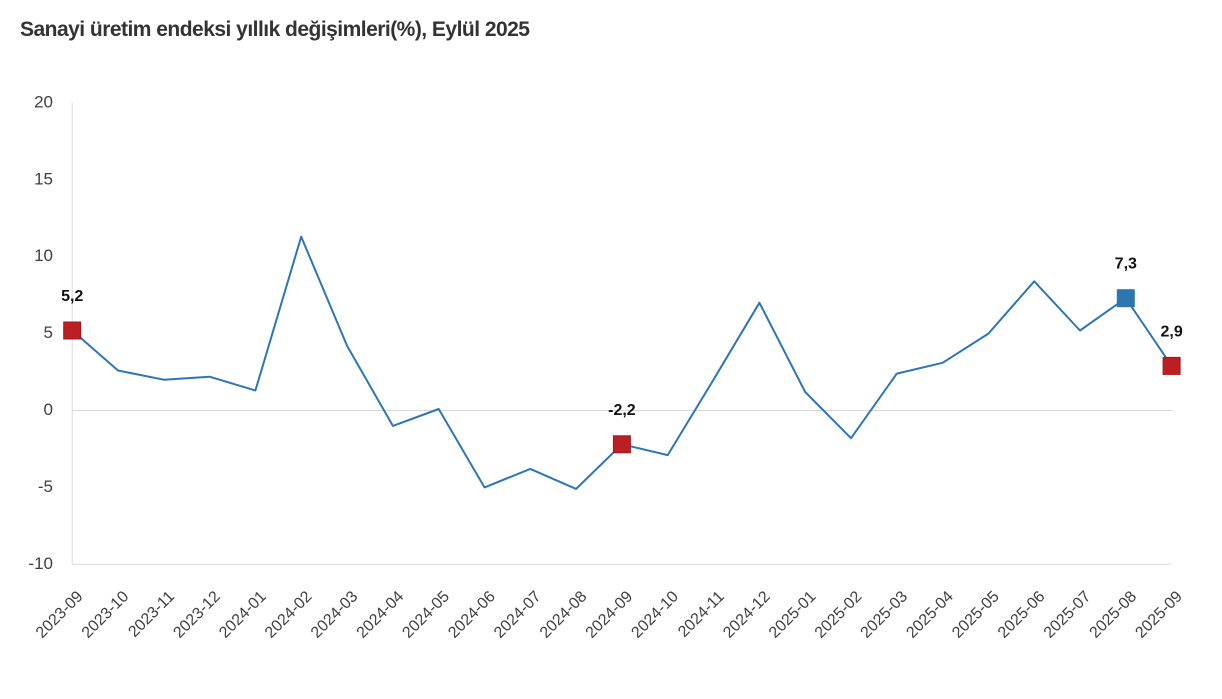  Describe the element at coordinates (106, 615) in the screenshot. I see `svg-text: 2023-10` at that location.